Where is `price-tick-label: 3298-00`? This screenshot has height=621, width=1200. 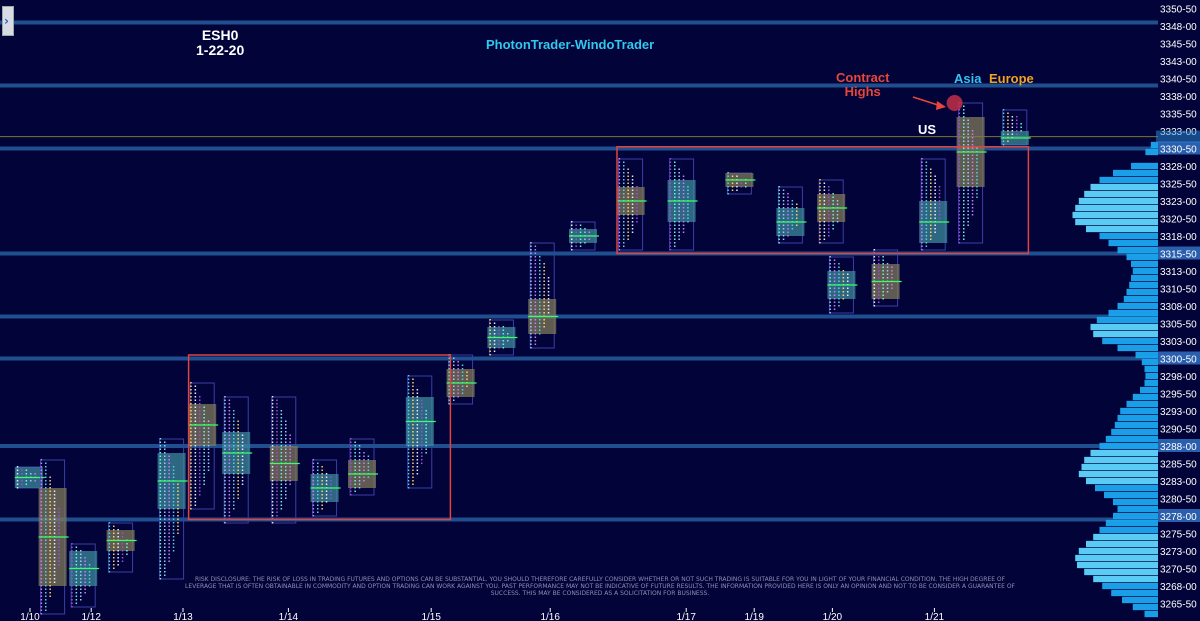 price-tick-label: 3298-00 is located at coordinates (1178, 377).